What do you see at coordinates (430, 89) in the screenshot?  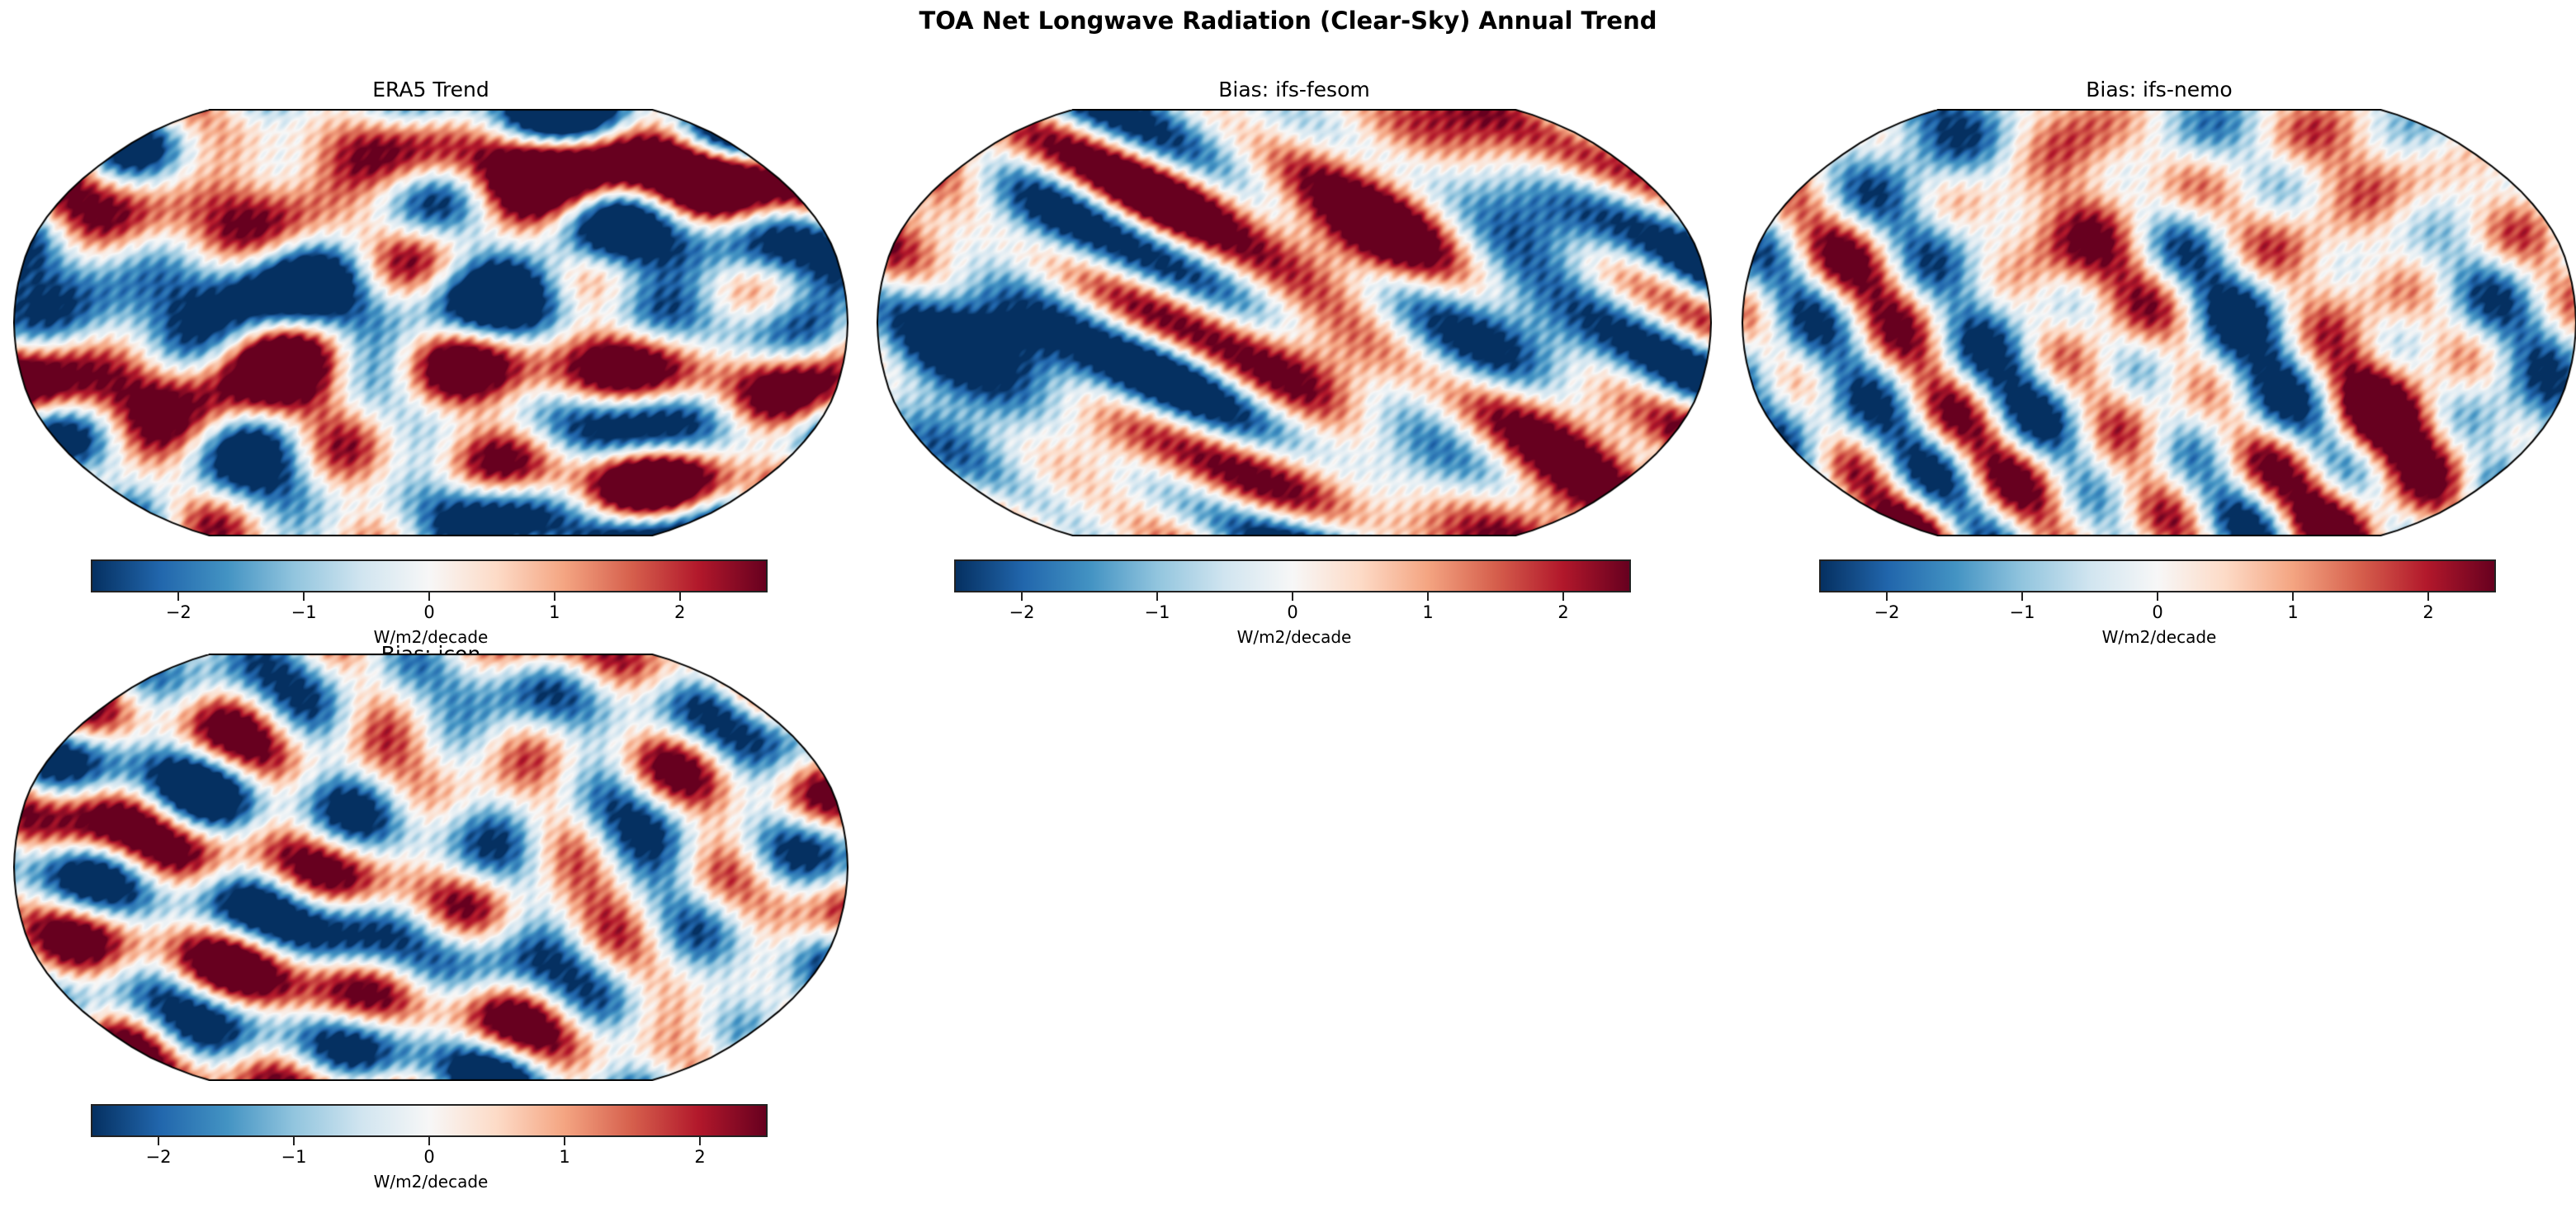 I see `panel-title: ERA5 Trend` at bounding box center [430, 89].